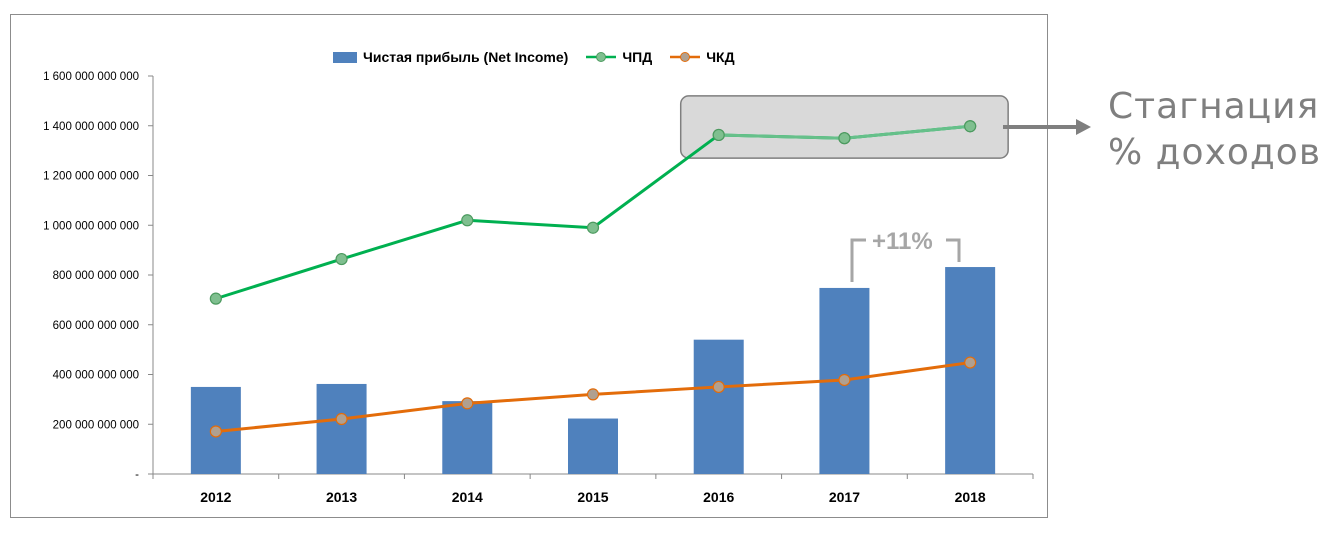 The height and width of the screenshot is (547, 1343). Describe the element at coordinates (844, 497) in the screenshot. I see `x-tick-label: 2017` at that location.